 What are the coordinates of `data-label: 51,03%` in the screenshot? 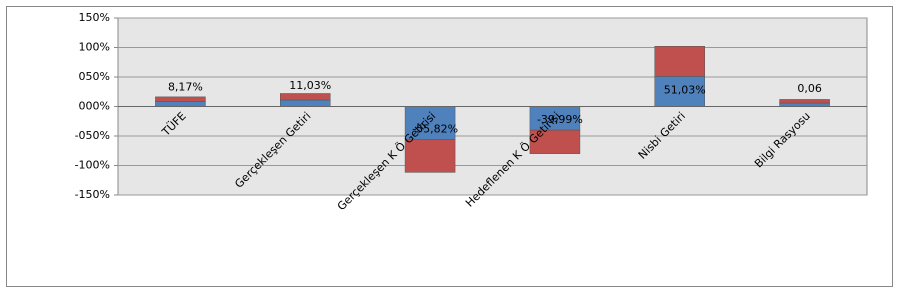 It's located at (685, 89).